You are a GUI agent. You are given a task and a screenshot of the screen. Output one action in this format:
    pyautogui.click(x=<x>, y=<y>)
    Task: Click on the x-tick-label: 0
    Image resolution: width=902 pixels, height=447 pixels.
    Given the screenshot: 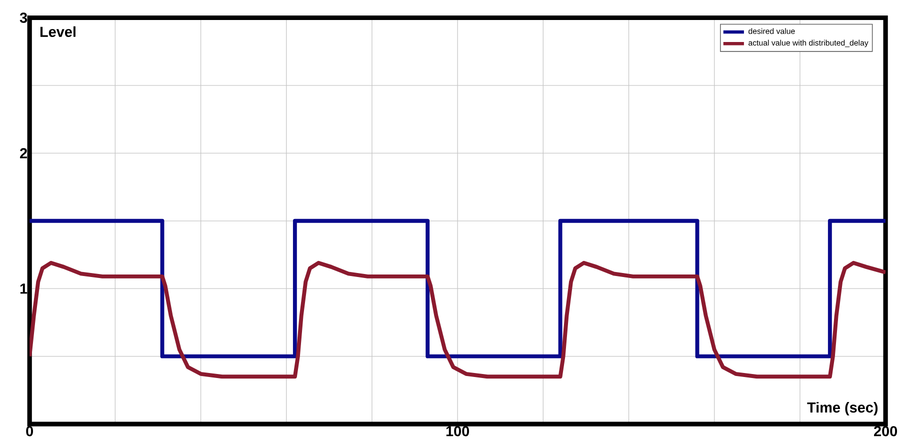 What is the action you would take?
    pyautogui.click(x=30, y=431)
    